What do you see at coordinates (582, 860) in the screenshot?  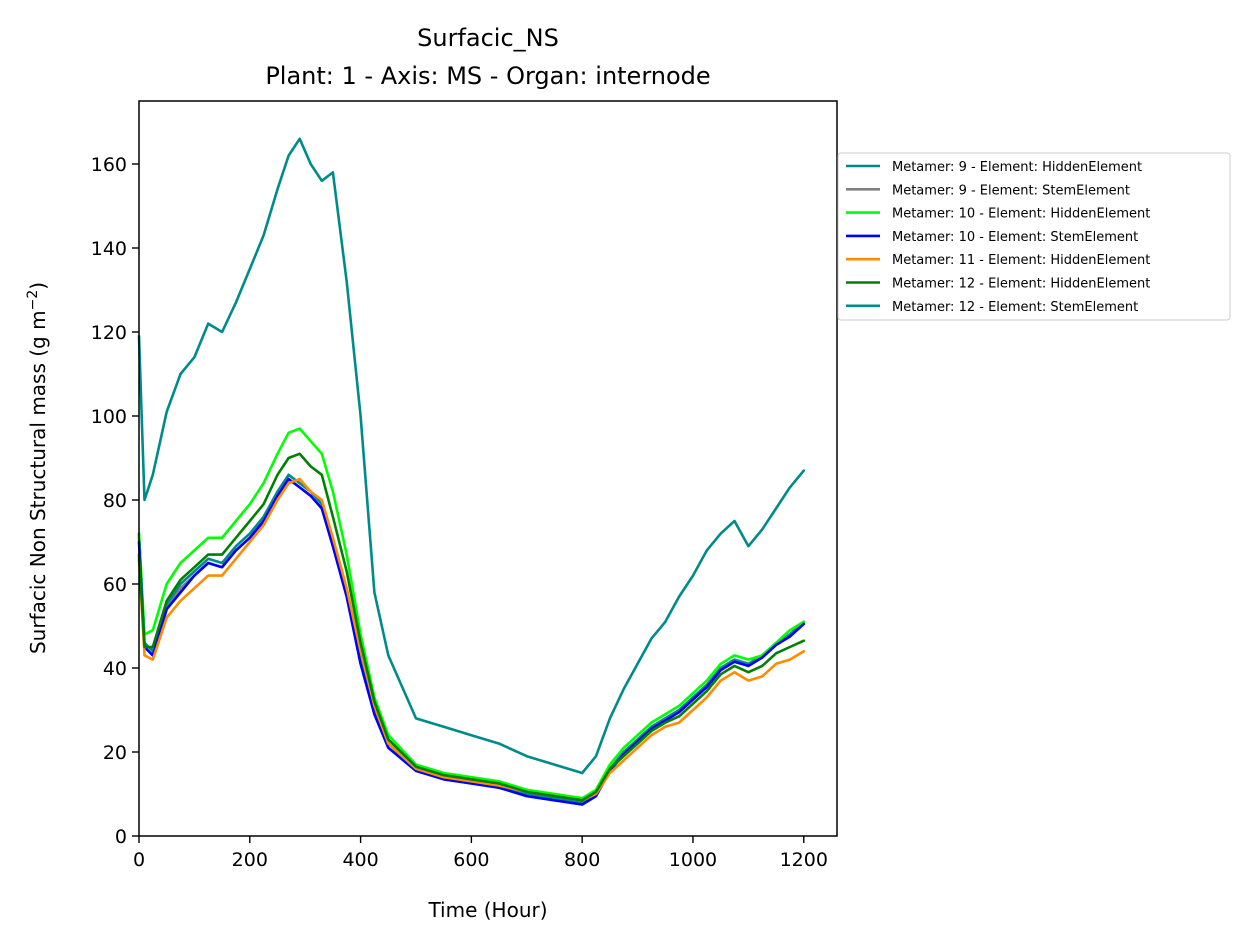 I see `x-tick-label: 800` at bounding box center [582, 860].